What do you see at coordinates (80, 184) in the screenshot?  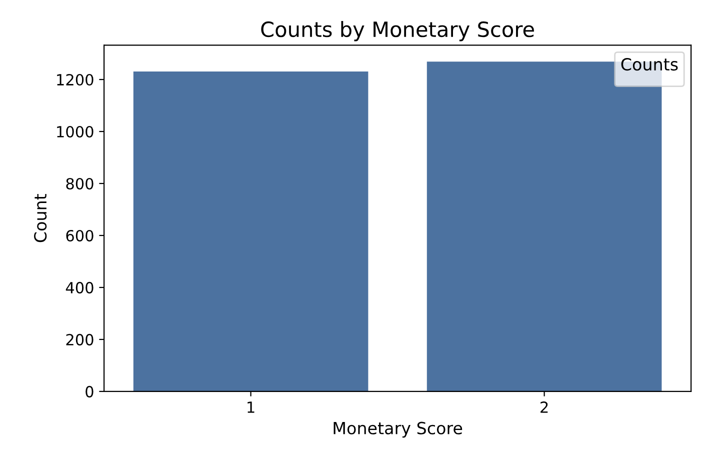 I see `y-tick-label: 800` at bounding box center [80, 184].